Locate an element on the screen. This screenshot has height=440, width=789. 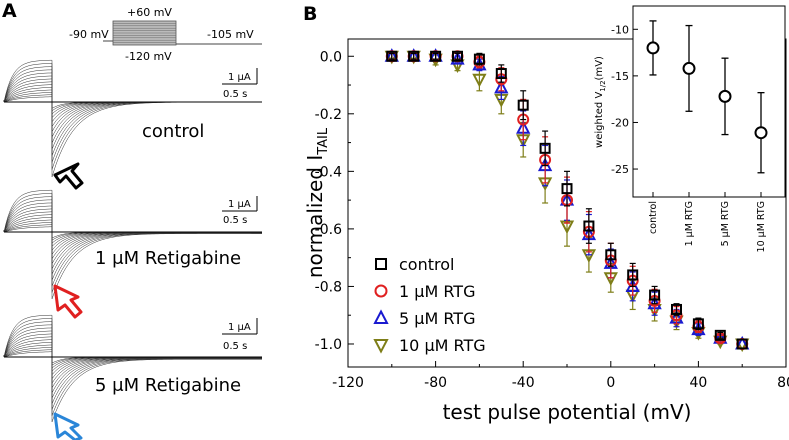
panel-b-letter: B is located at coordinates (310, 14).